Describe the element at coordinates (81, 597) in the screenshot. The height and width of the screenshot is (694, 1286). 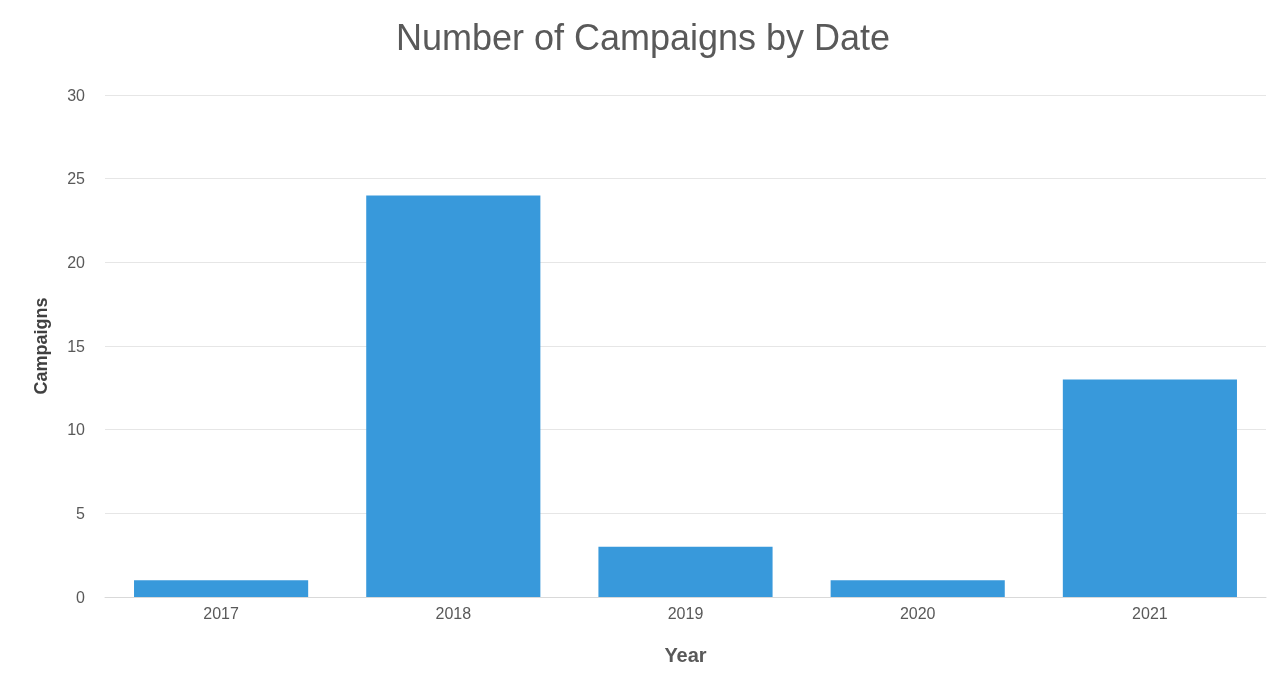
I see `y-tick-label: 0` at that location.